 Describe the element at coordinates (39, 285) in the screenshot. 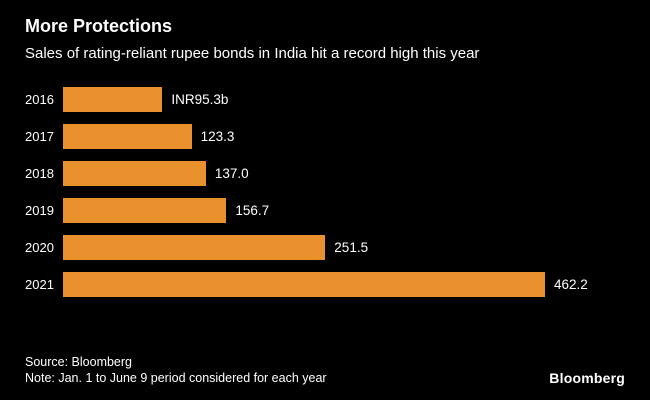

I see `year-label: 2021` at that location.